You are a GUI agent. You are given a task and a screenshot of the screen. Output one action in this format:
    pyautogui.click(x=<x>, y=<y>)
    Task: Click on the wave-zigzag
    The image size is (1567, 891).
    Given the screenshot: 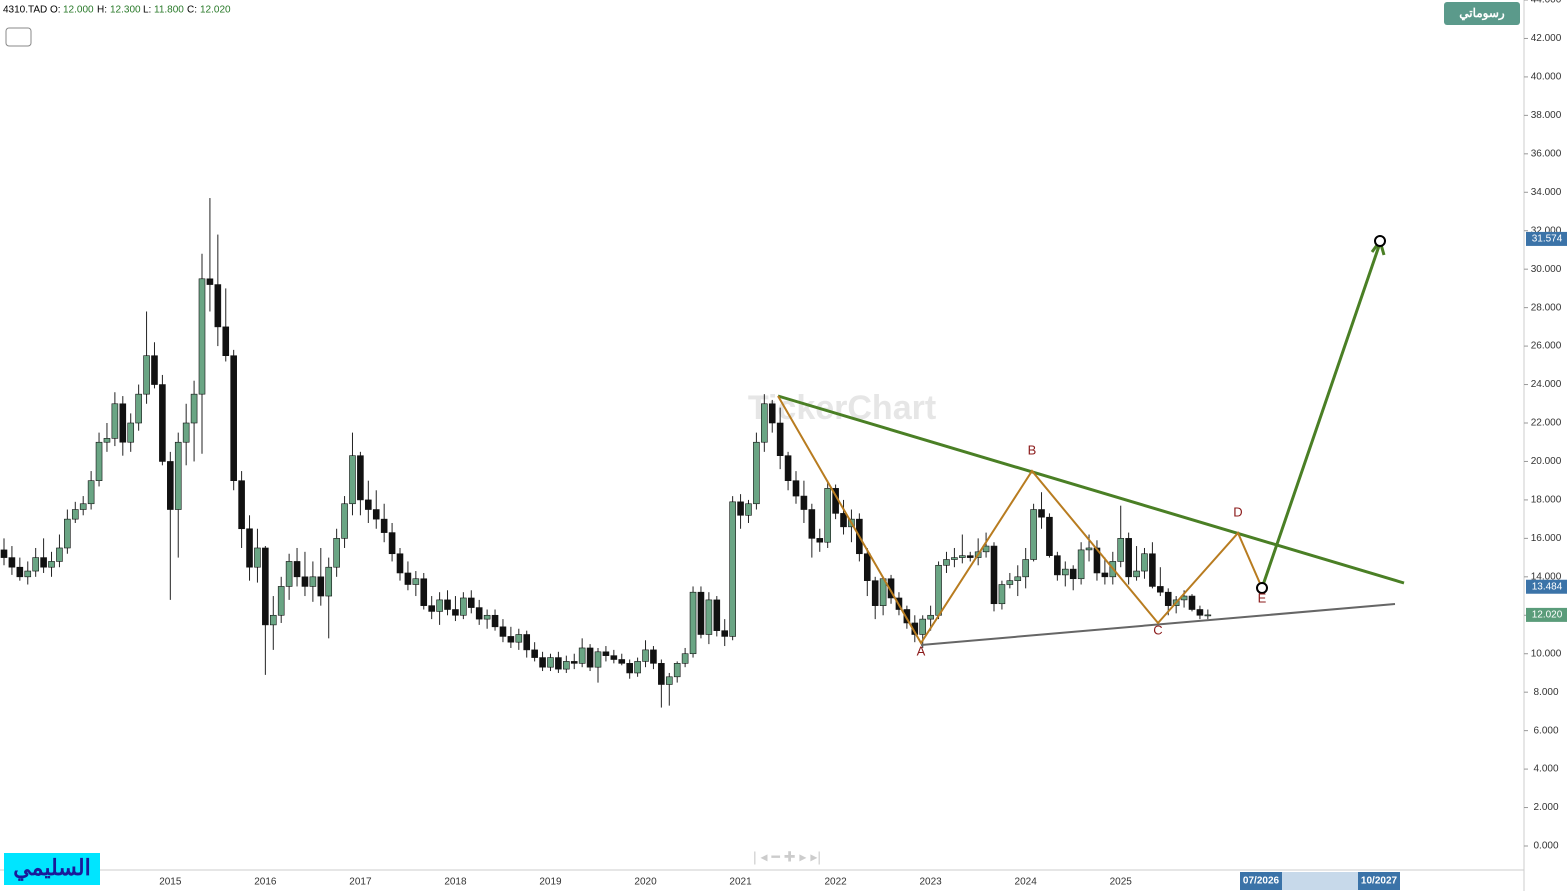 What is the action you would take?
    pyautogui.click(x=1020, y=520)
    